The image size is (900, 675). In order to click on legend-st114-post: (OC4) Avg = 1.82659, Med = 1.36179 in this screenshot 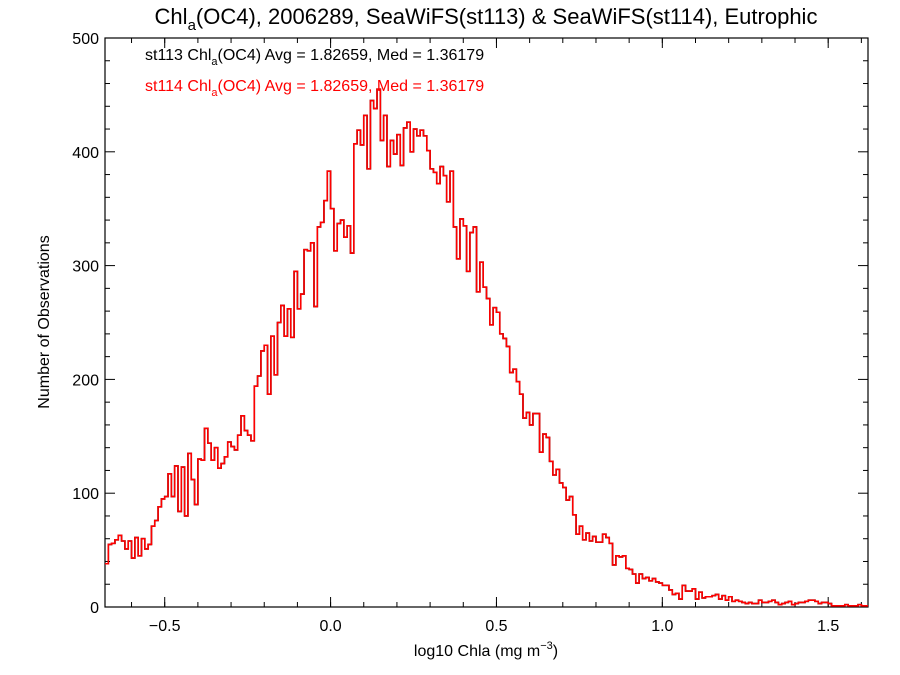, I will do `click(351, 86)`.